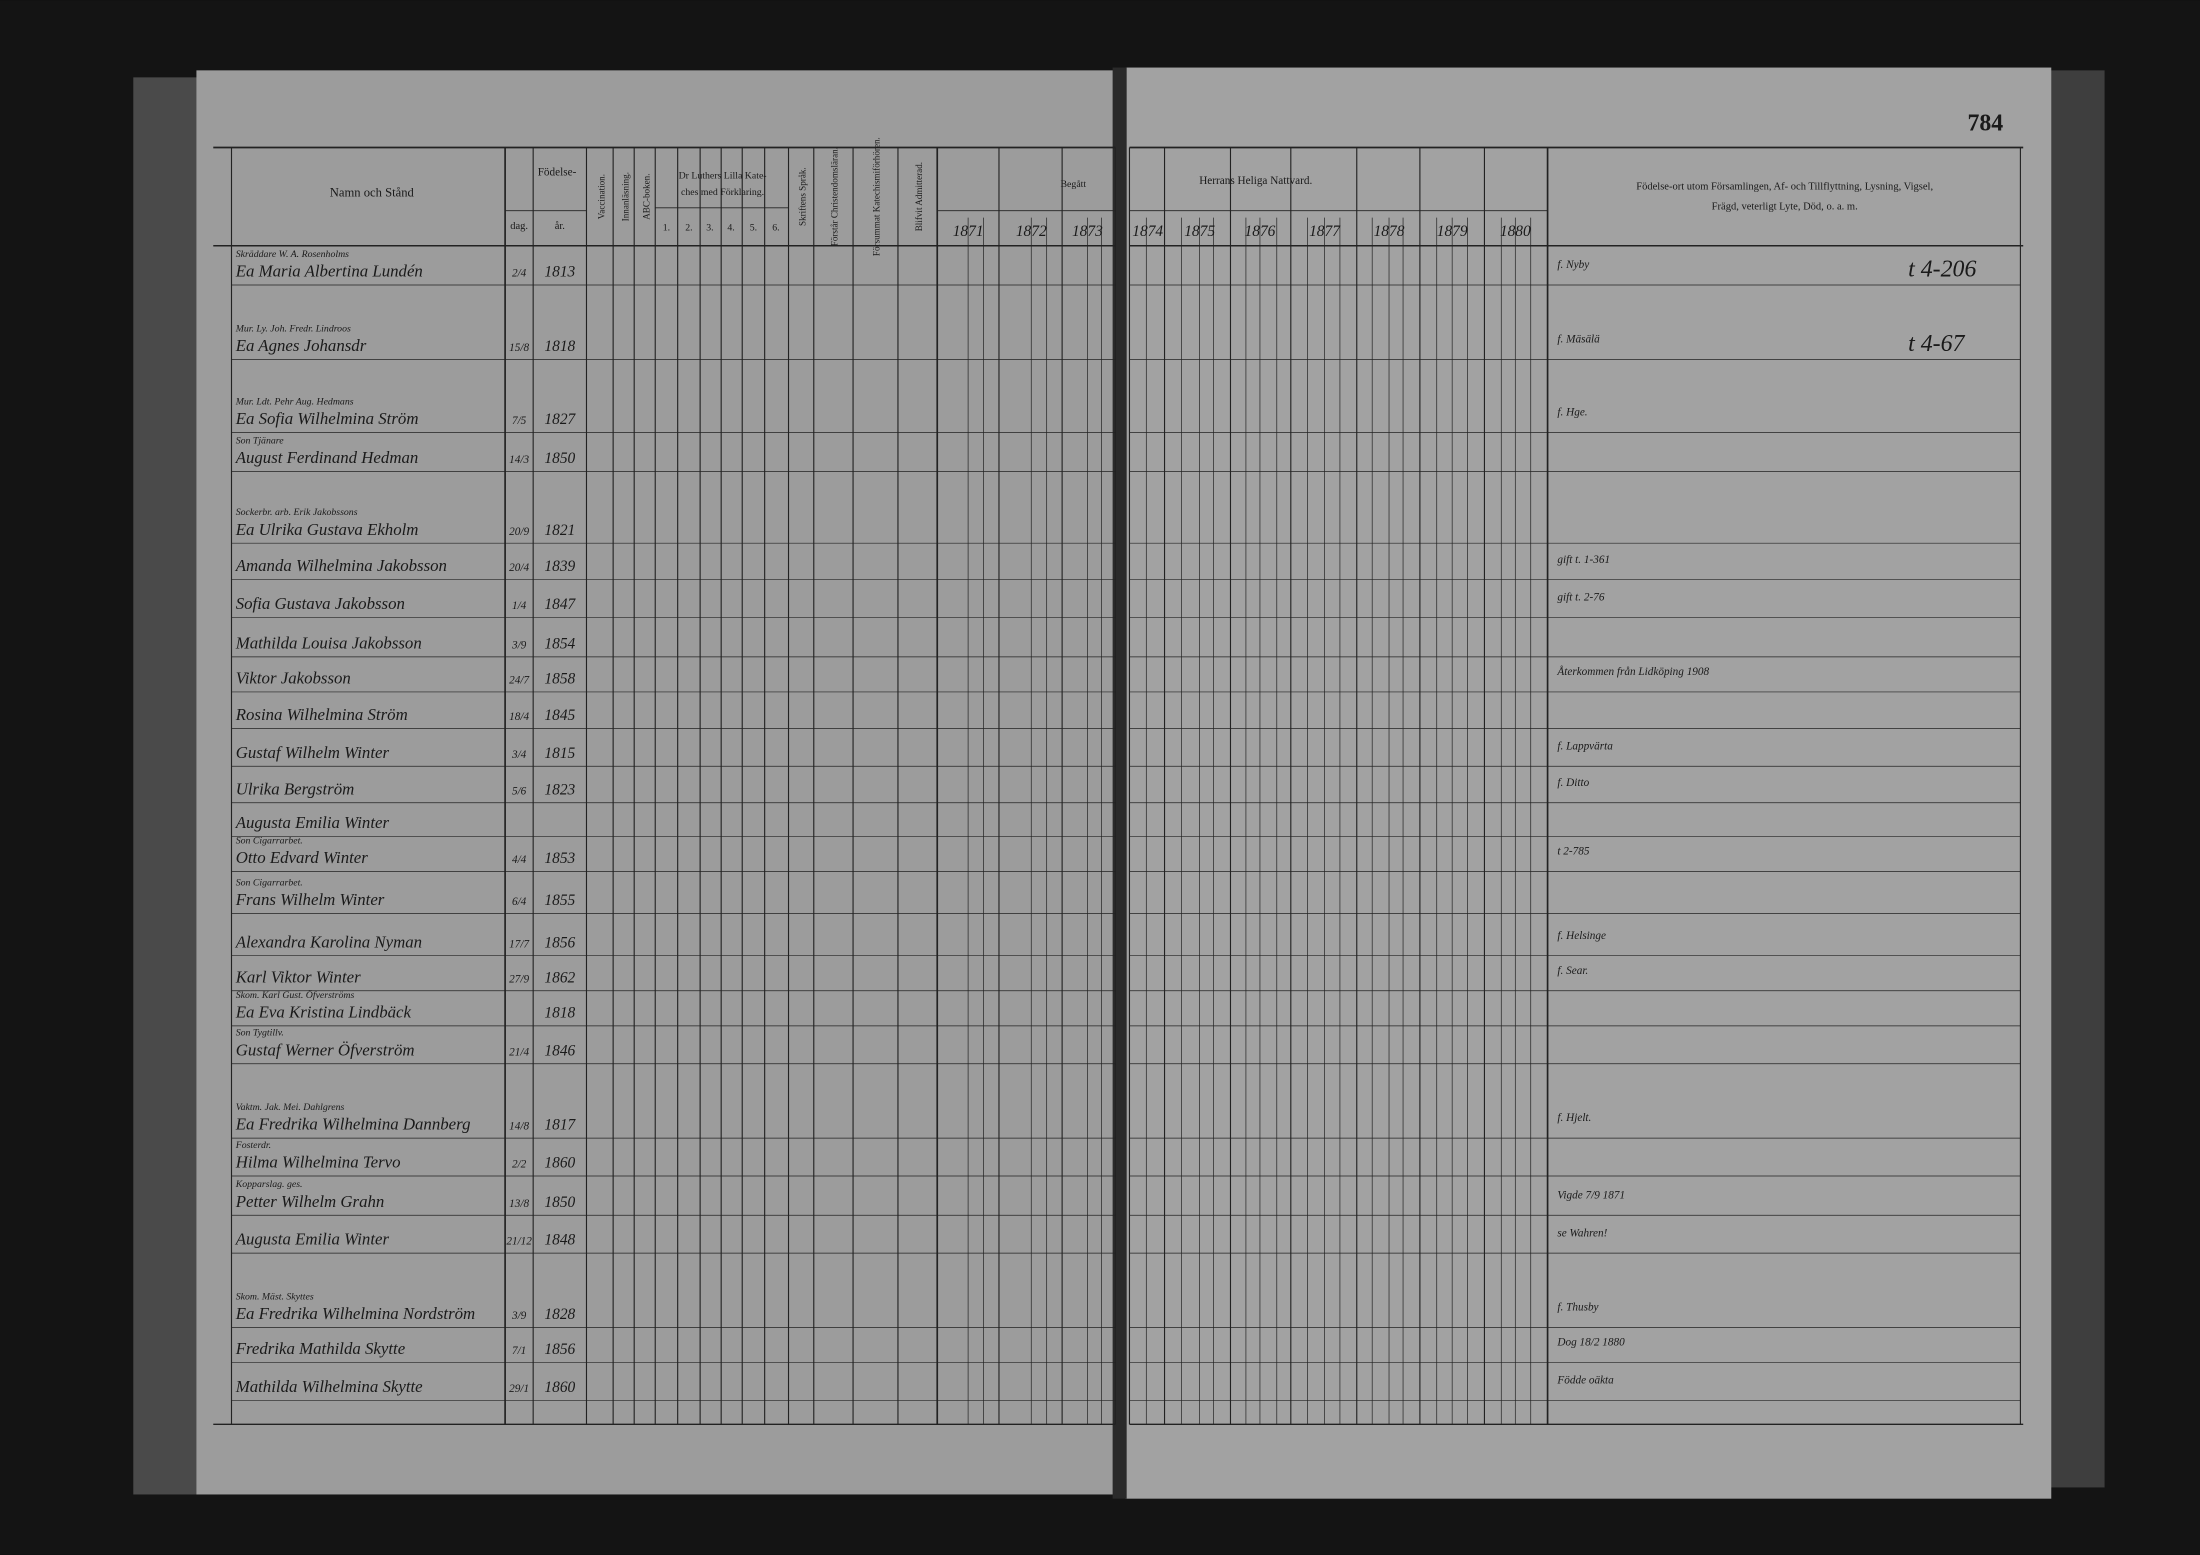  Describe the element at coordinates (1583, 560) in the screenshot. I see `remark-note: gift t. 1-361` at that location.